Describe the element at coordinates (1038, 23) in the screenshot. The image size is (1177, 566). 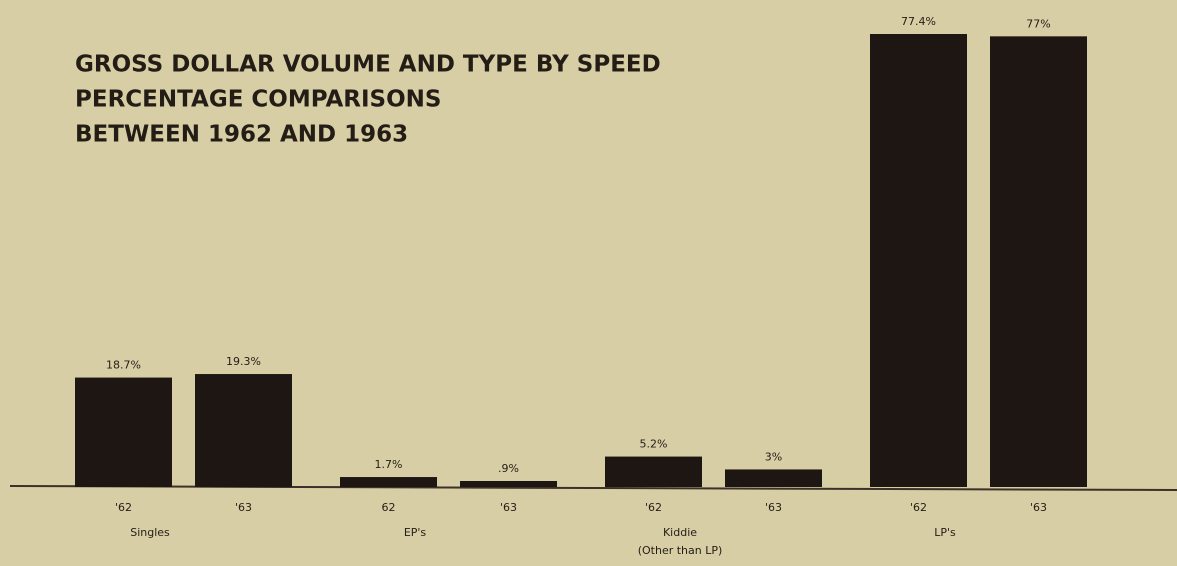
I see `value-label: 77%` at that location.